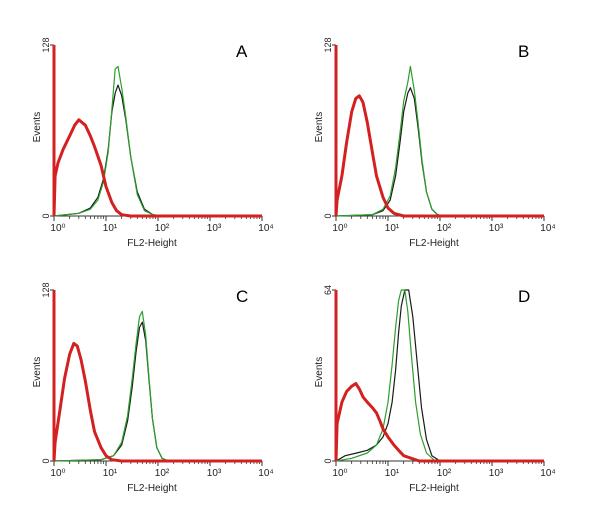 Image resolution: width=600 pixels, height=518 pixels. Describe the element at coordinates (524, 296) in the screenshot. I see `panel-label: D` at that location.